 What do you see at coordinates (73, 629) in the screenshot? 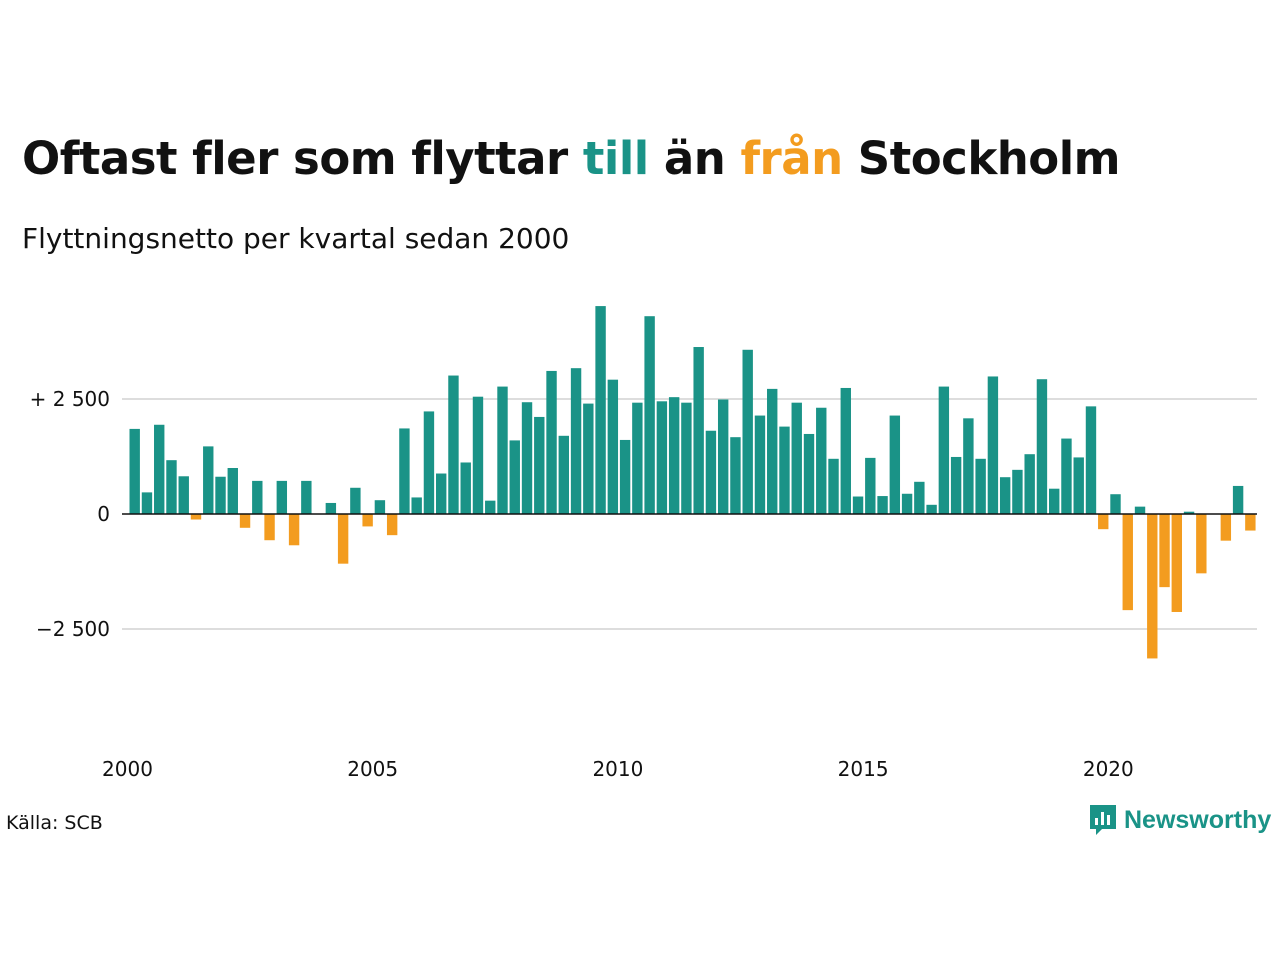
I see `y-tick-label: −2 500` at bounding box center [73, 629].